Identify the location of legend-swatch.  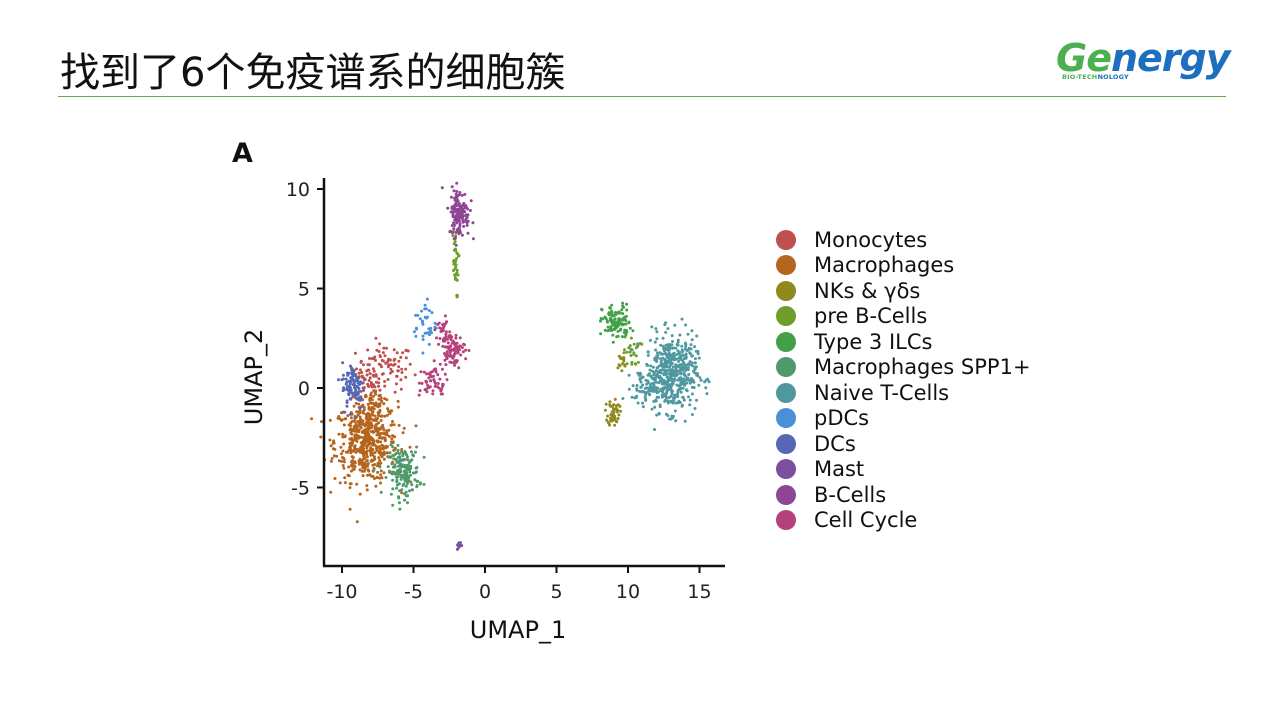
(786, 367).